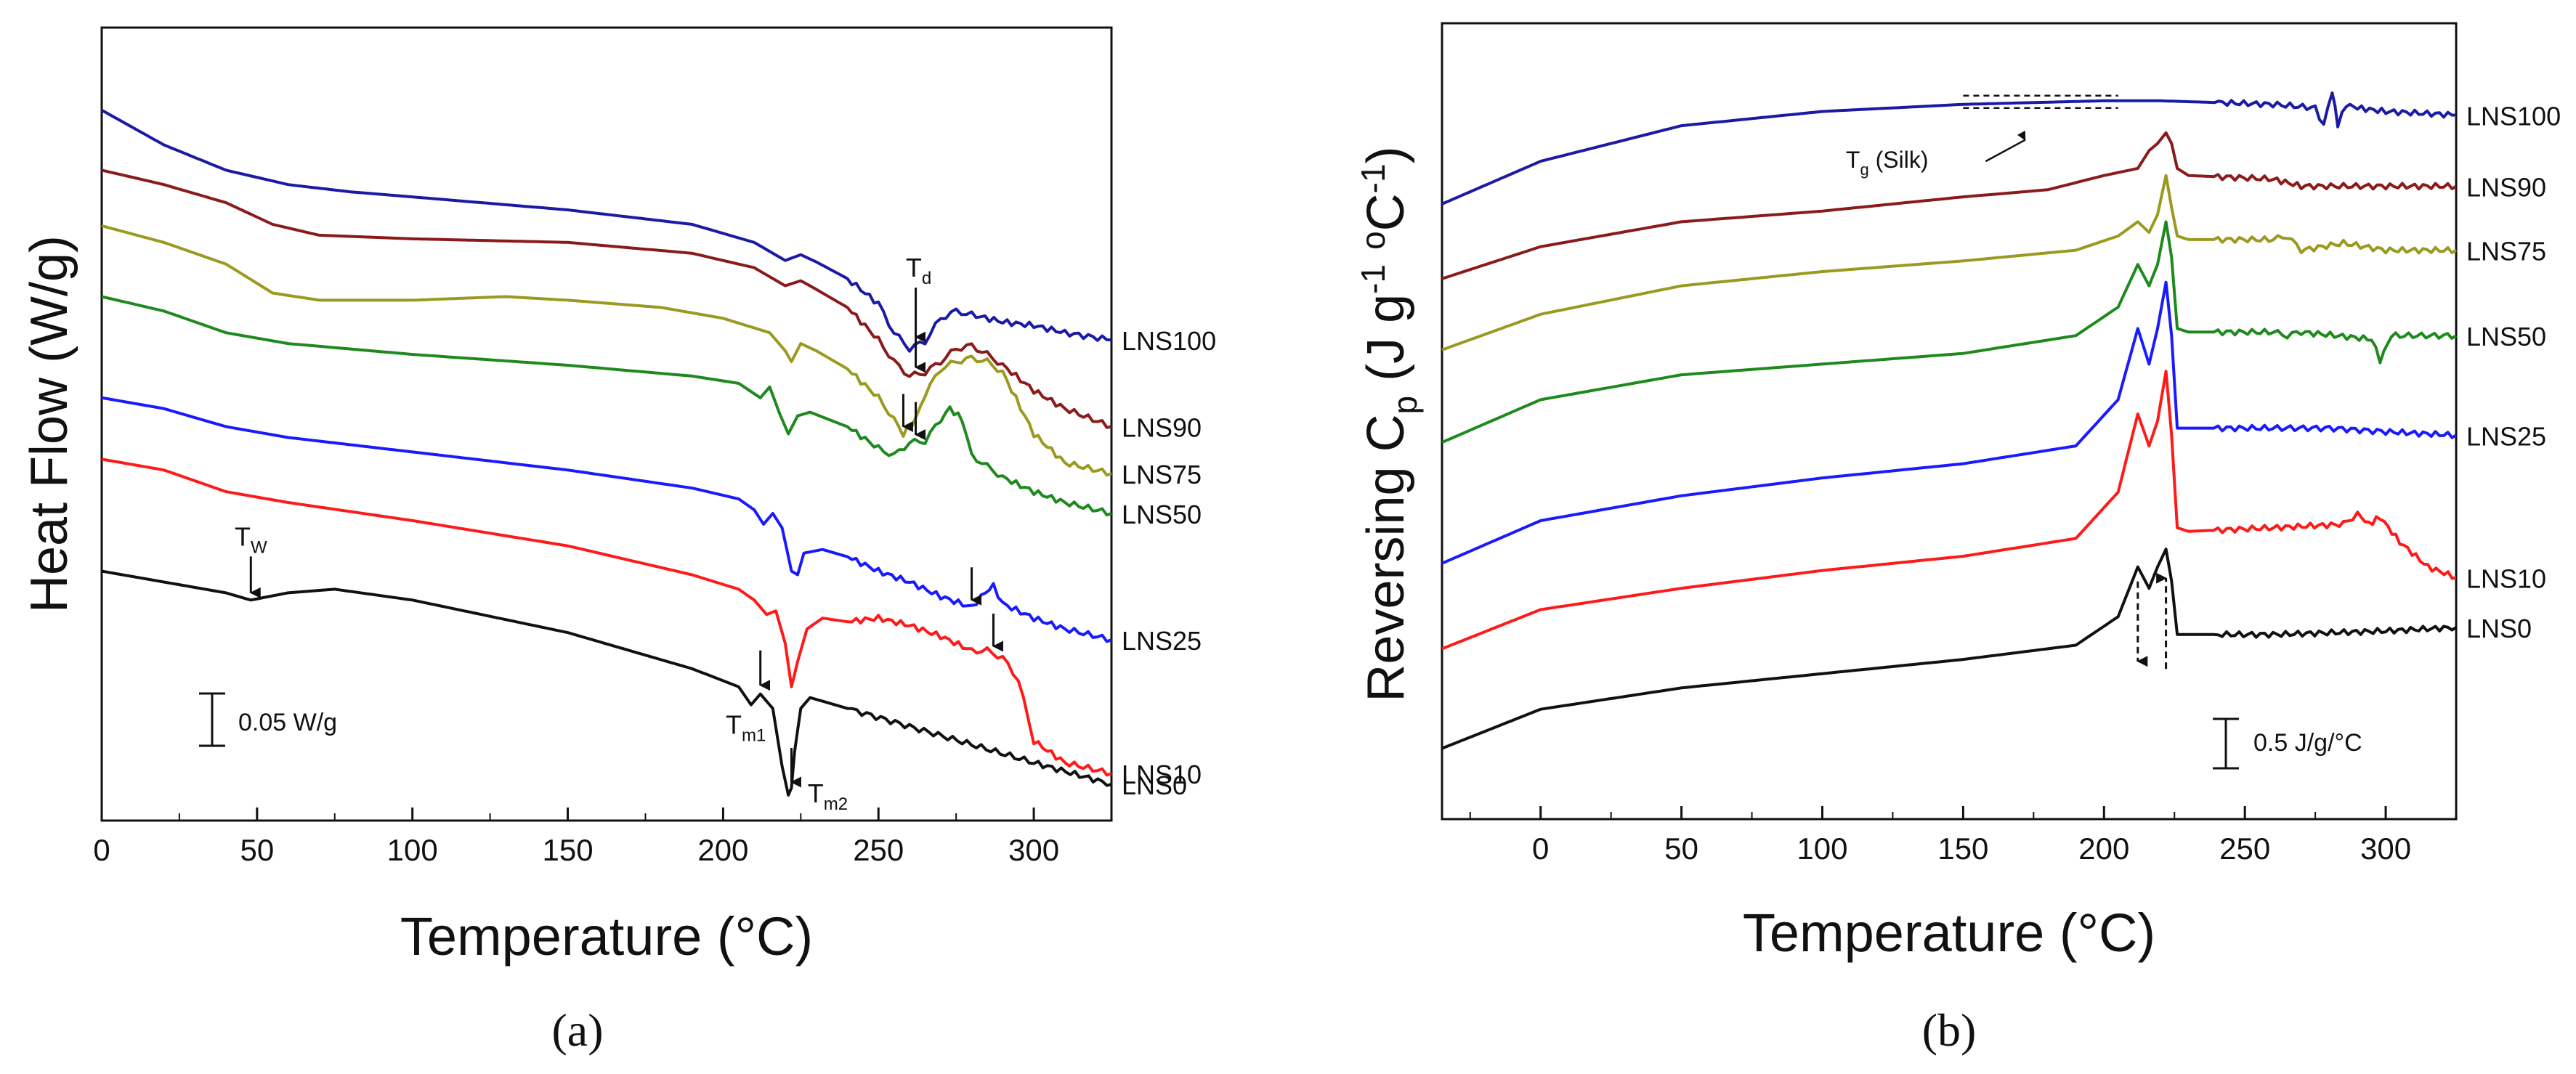  I want to click on panel-a-series-lns75, so click(606, 350).